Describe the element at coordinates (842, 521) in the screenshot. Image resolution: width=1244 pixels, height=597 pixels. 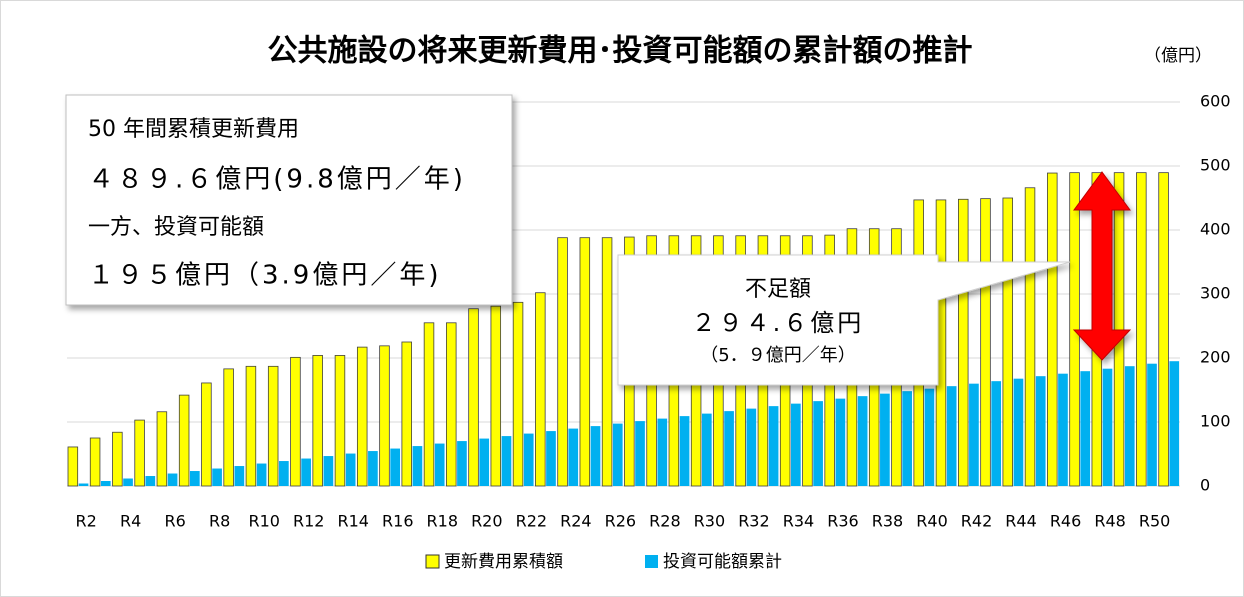
I see `x-tick-label: R36` at that location.